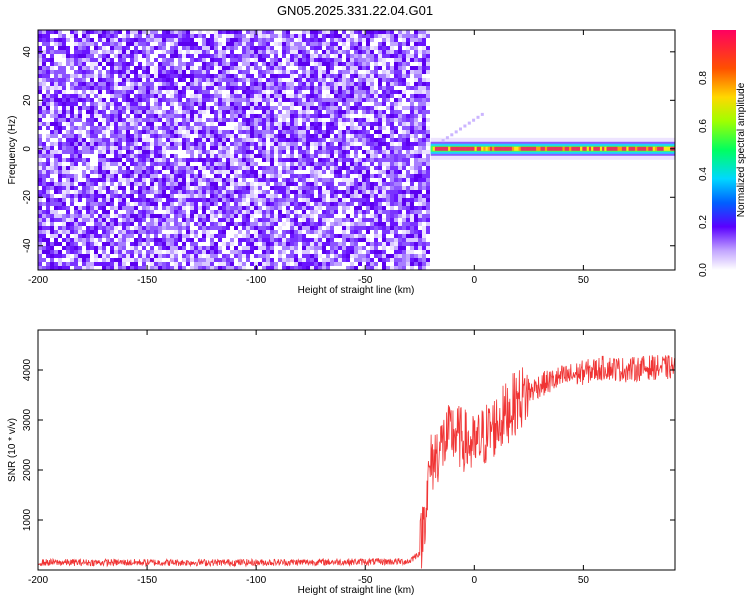  I want to click on snr-x-tick-label: -200, so click(38, 580).